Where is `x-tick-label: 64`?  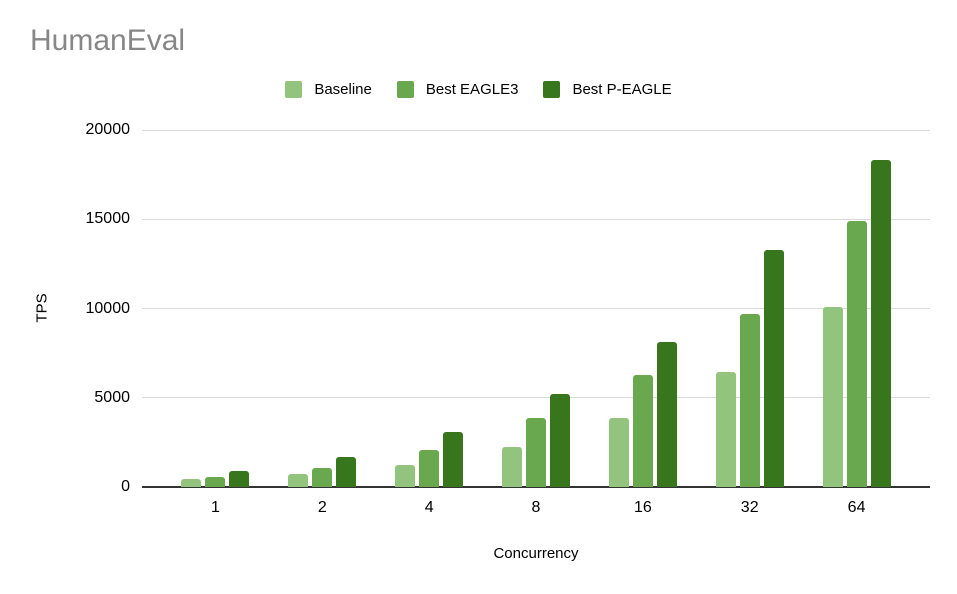
x-tick-label: 64 is located at coordinates (856, 507).